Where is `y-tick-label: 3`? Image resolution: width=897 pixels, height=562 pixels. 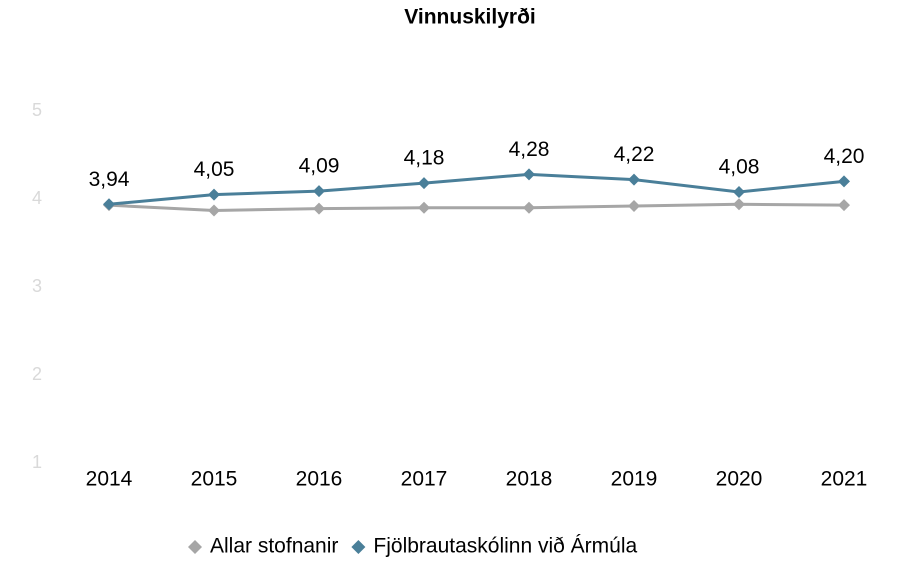 y-tick-label: 3 is located at coordinates (37, 286).